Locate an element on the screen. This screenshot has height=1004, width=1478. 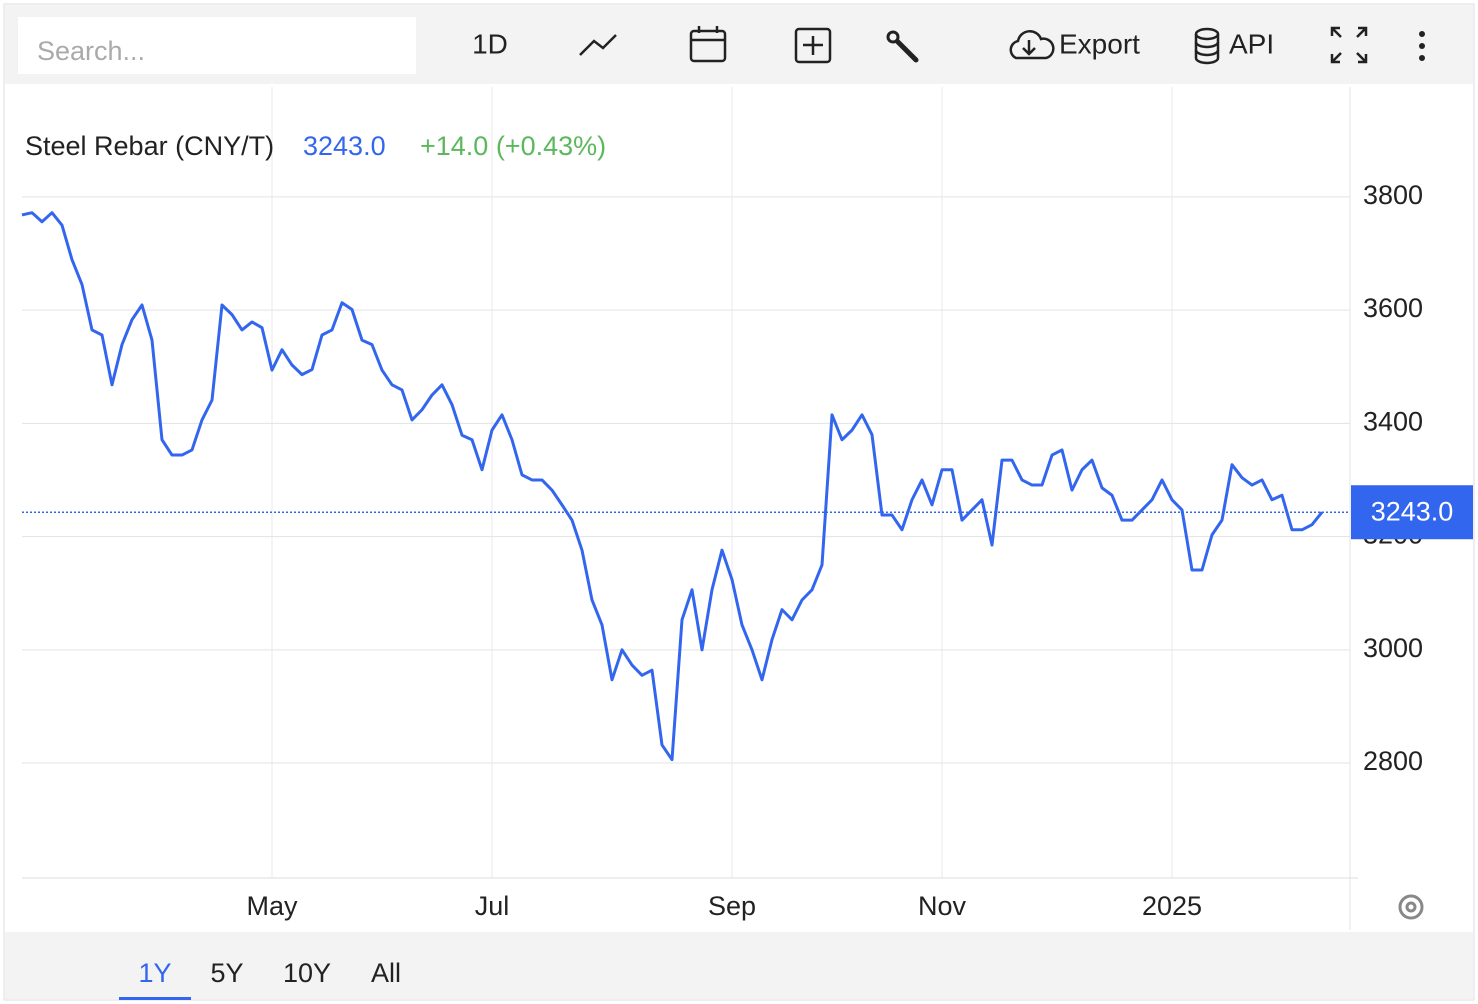
search-box is located at coordinates (217, 45).